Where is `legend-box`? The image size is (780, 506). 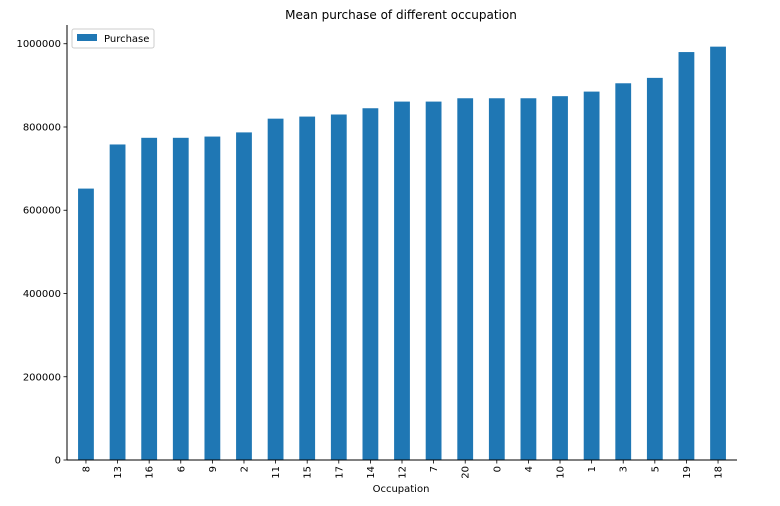 legend-box is located at coordinates (113, 38).